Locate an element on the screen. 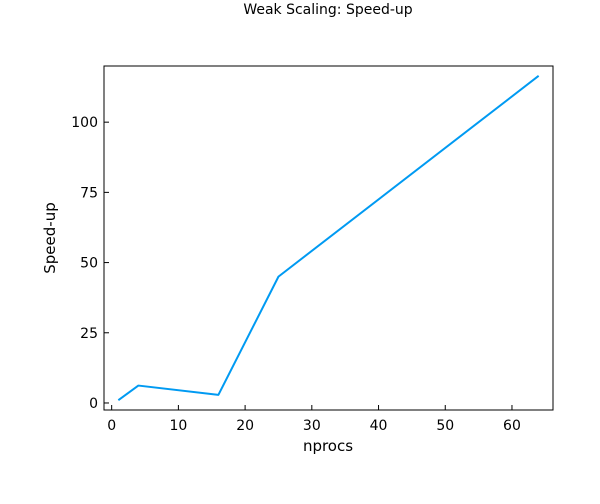  y-tick-label: 25 is located at coordinates (89, 334).